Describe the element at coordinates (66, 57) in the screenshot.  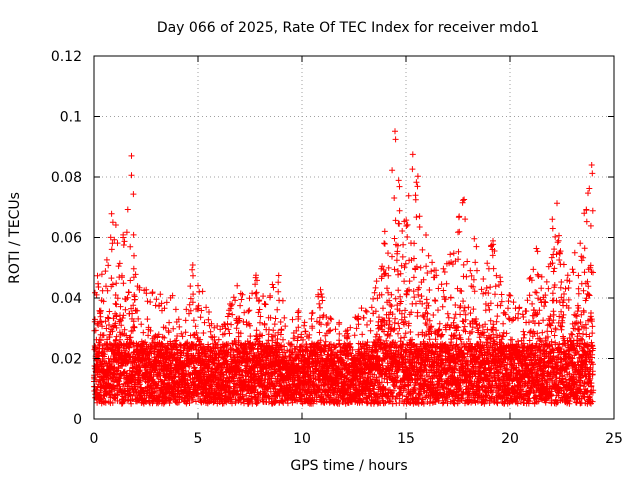
I see `y-tick-label: 0.12` at that location.